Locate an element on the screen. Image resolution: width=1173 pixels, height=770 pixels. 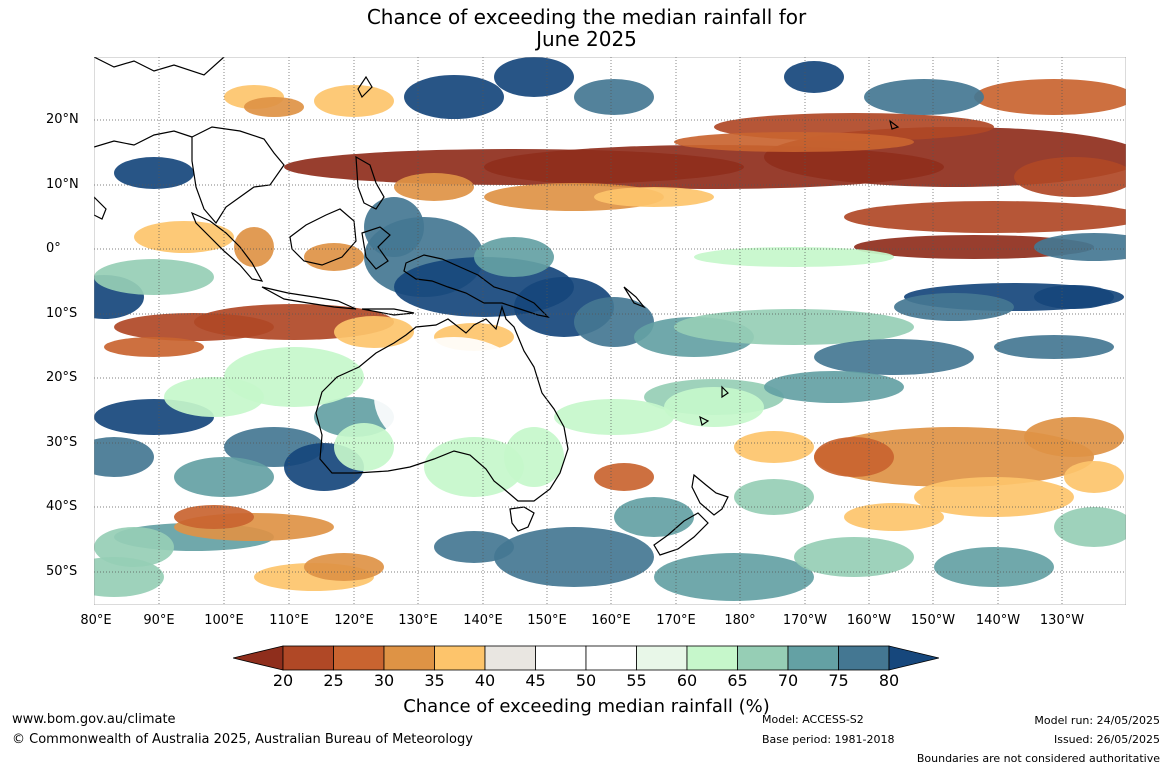
map-subtitle: June 2025 is located at coordinates (586, 39).